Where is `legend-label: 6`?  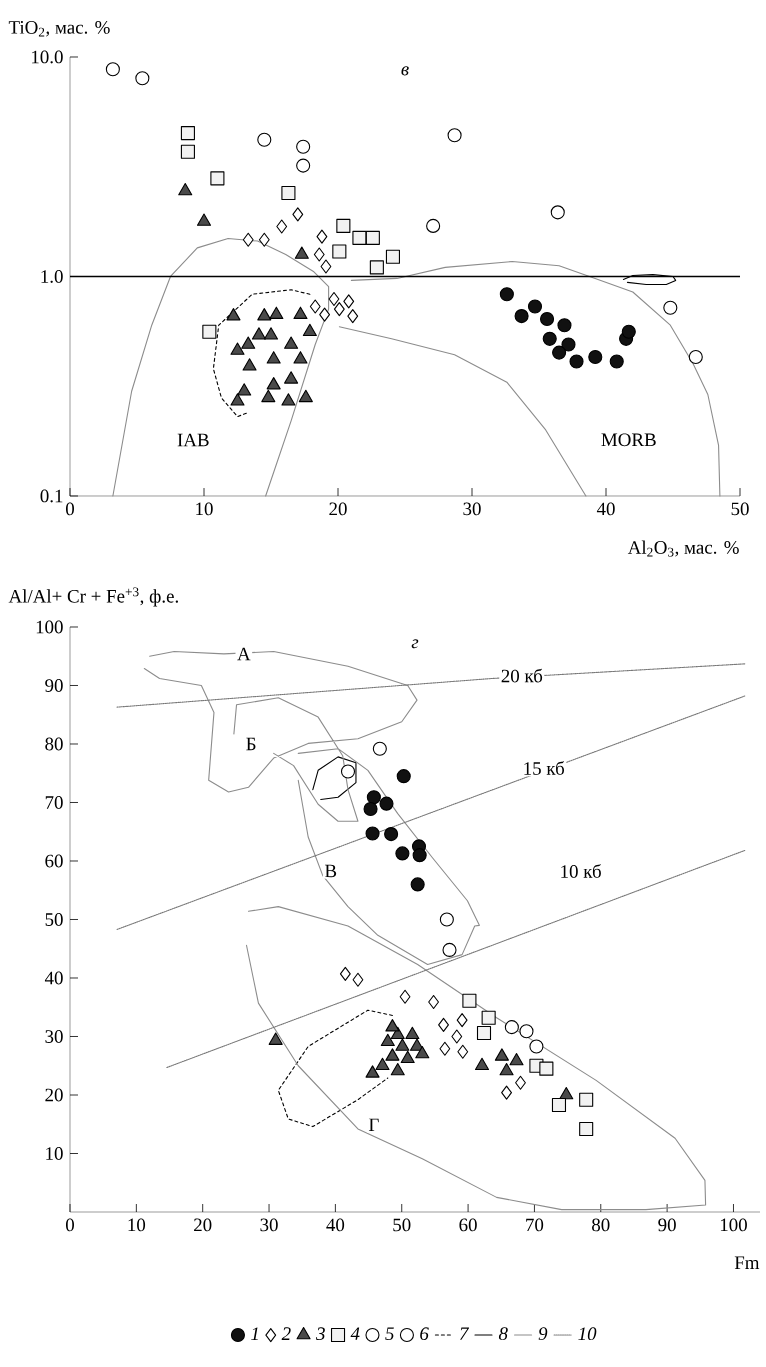
legend-label: 6 is located at coordinates (424, 1334).